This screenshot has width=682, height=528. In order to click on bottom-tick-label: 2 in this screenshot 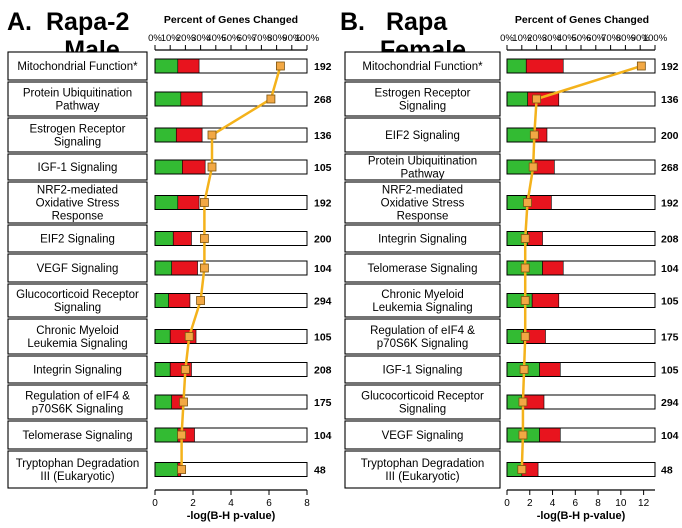, I will do `click(530, 503)`.